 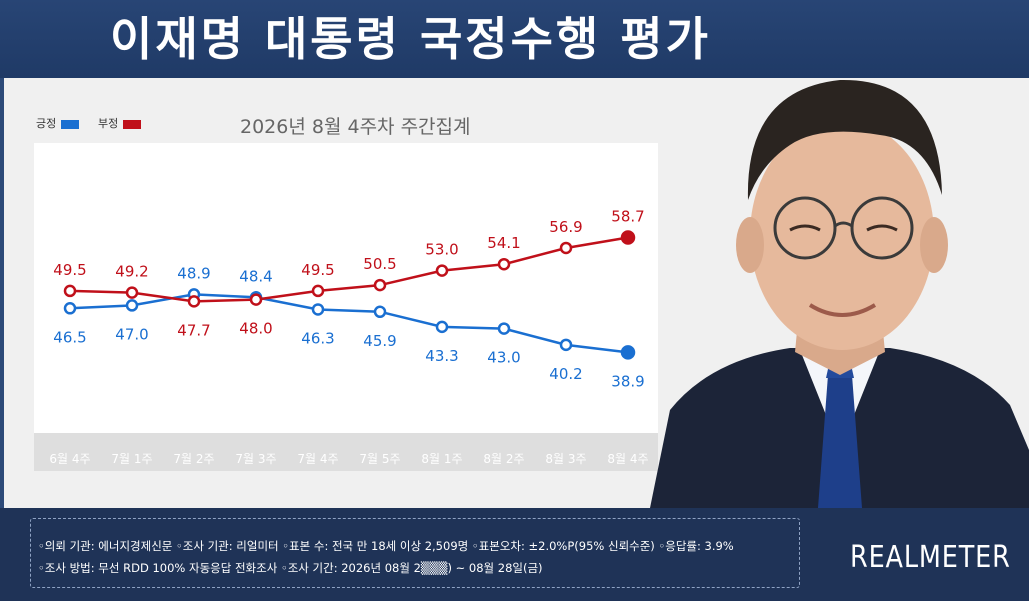 I want to click on series-line-positive, so click(x=349, y=323).